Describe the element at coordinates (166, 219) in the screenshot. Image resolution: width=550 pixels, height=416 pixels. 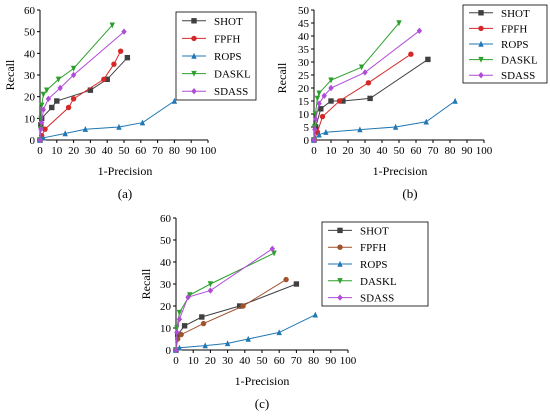
I see `y-tick-label: 60` at that location.